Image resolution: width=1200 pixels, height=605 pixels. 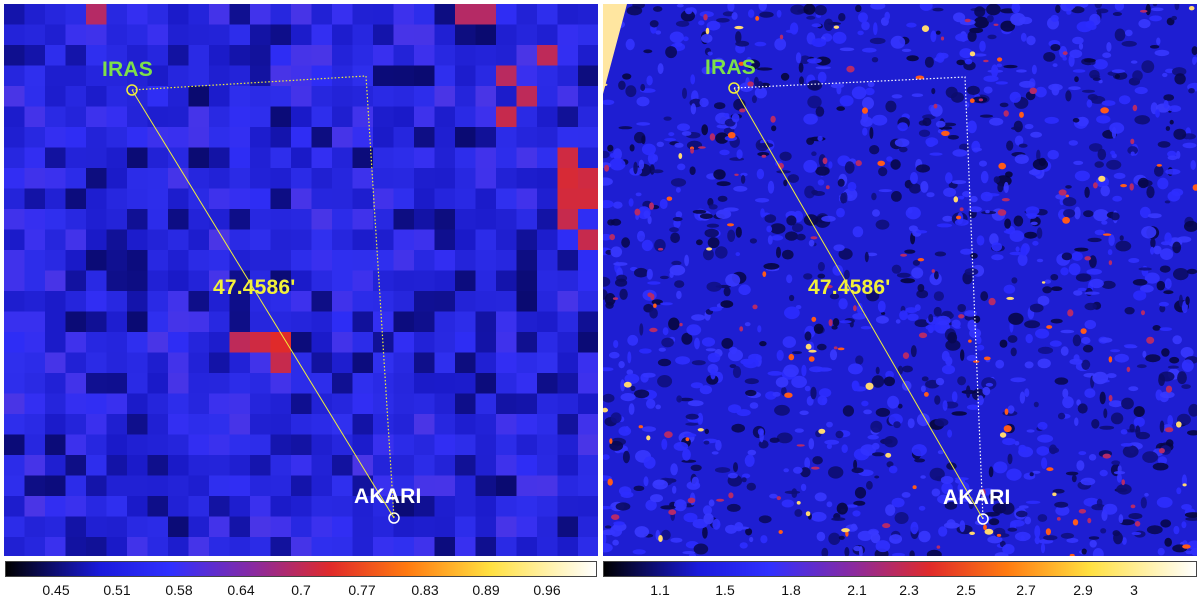 What do you see at coordinates (127, 69) in the screenshot?
I see `left-iras-label: IRAS` at bounding box center [127, 69].